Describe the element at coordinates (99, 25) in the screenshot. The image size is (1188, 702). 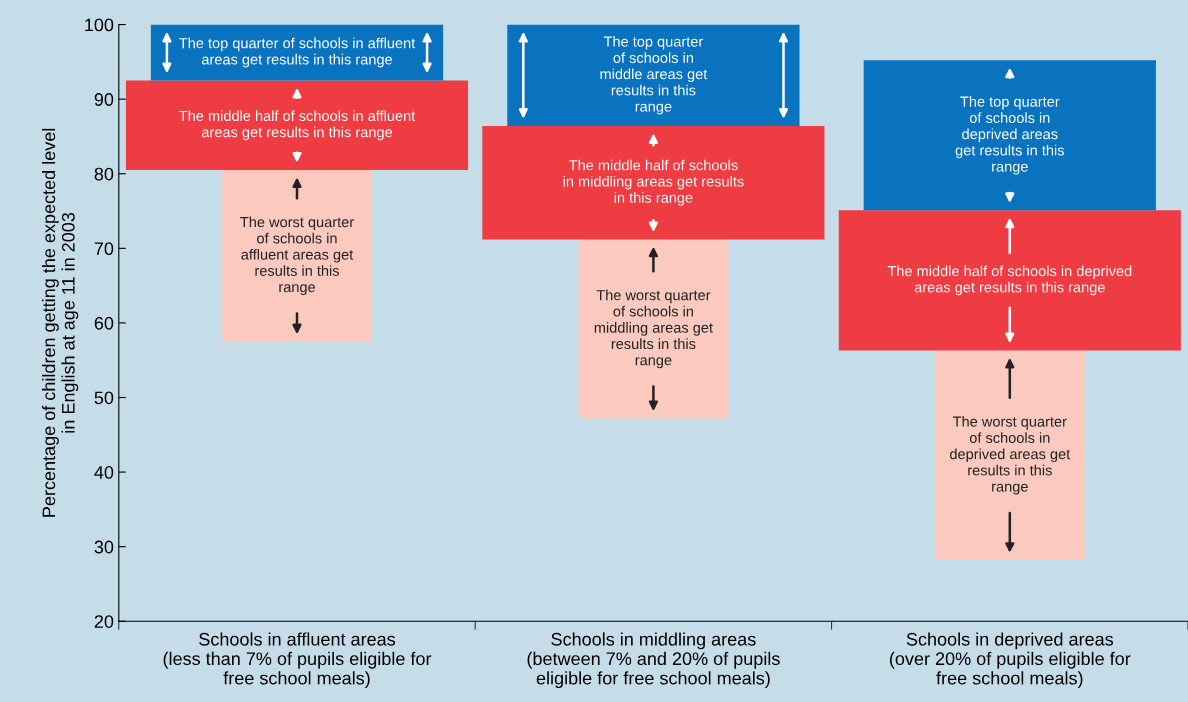
I see `y-tick-label: 100` at that location.